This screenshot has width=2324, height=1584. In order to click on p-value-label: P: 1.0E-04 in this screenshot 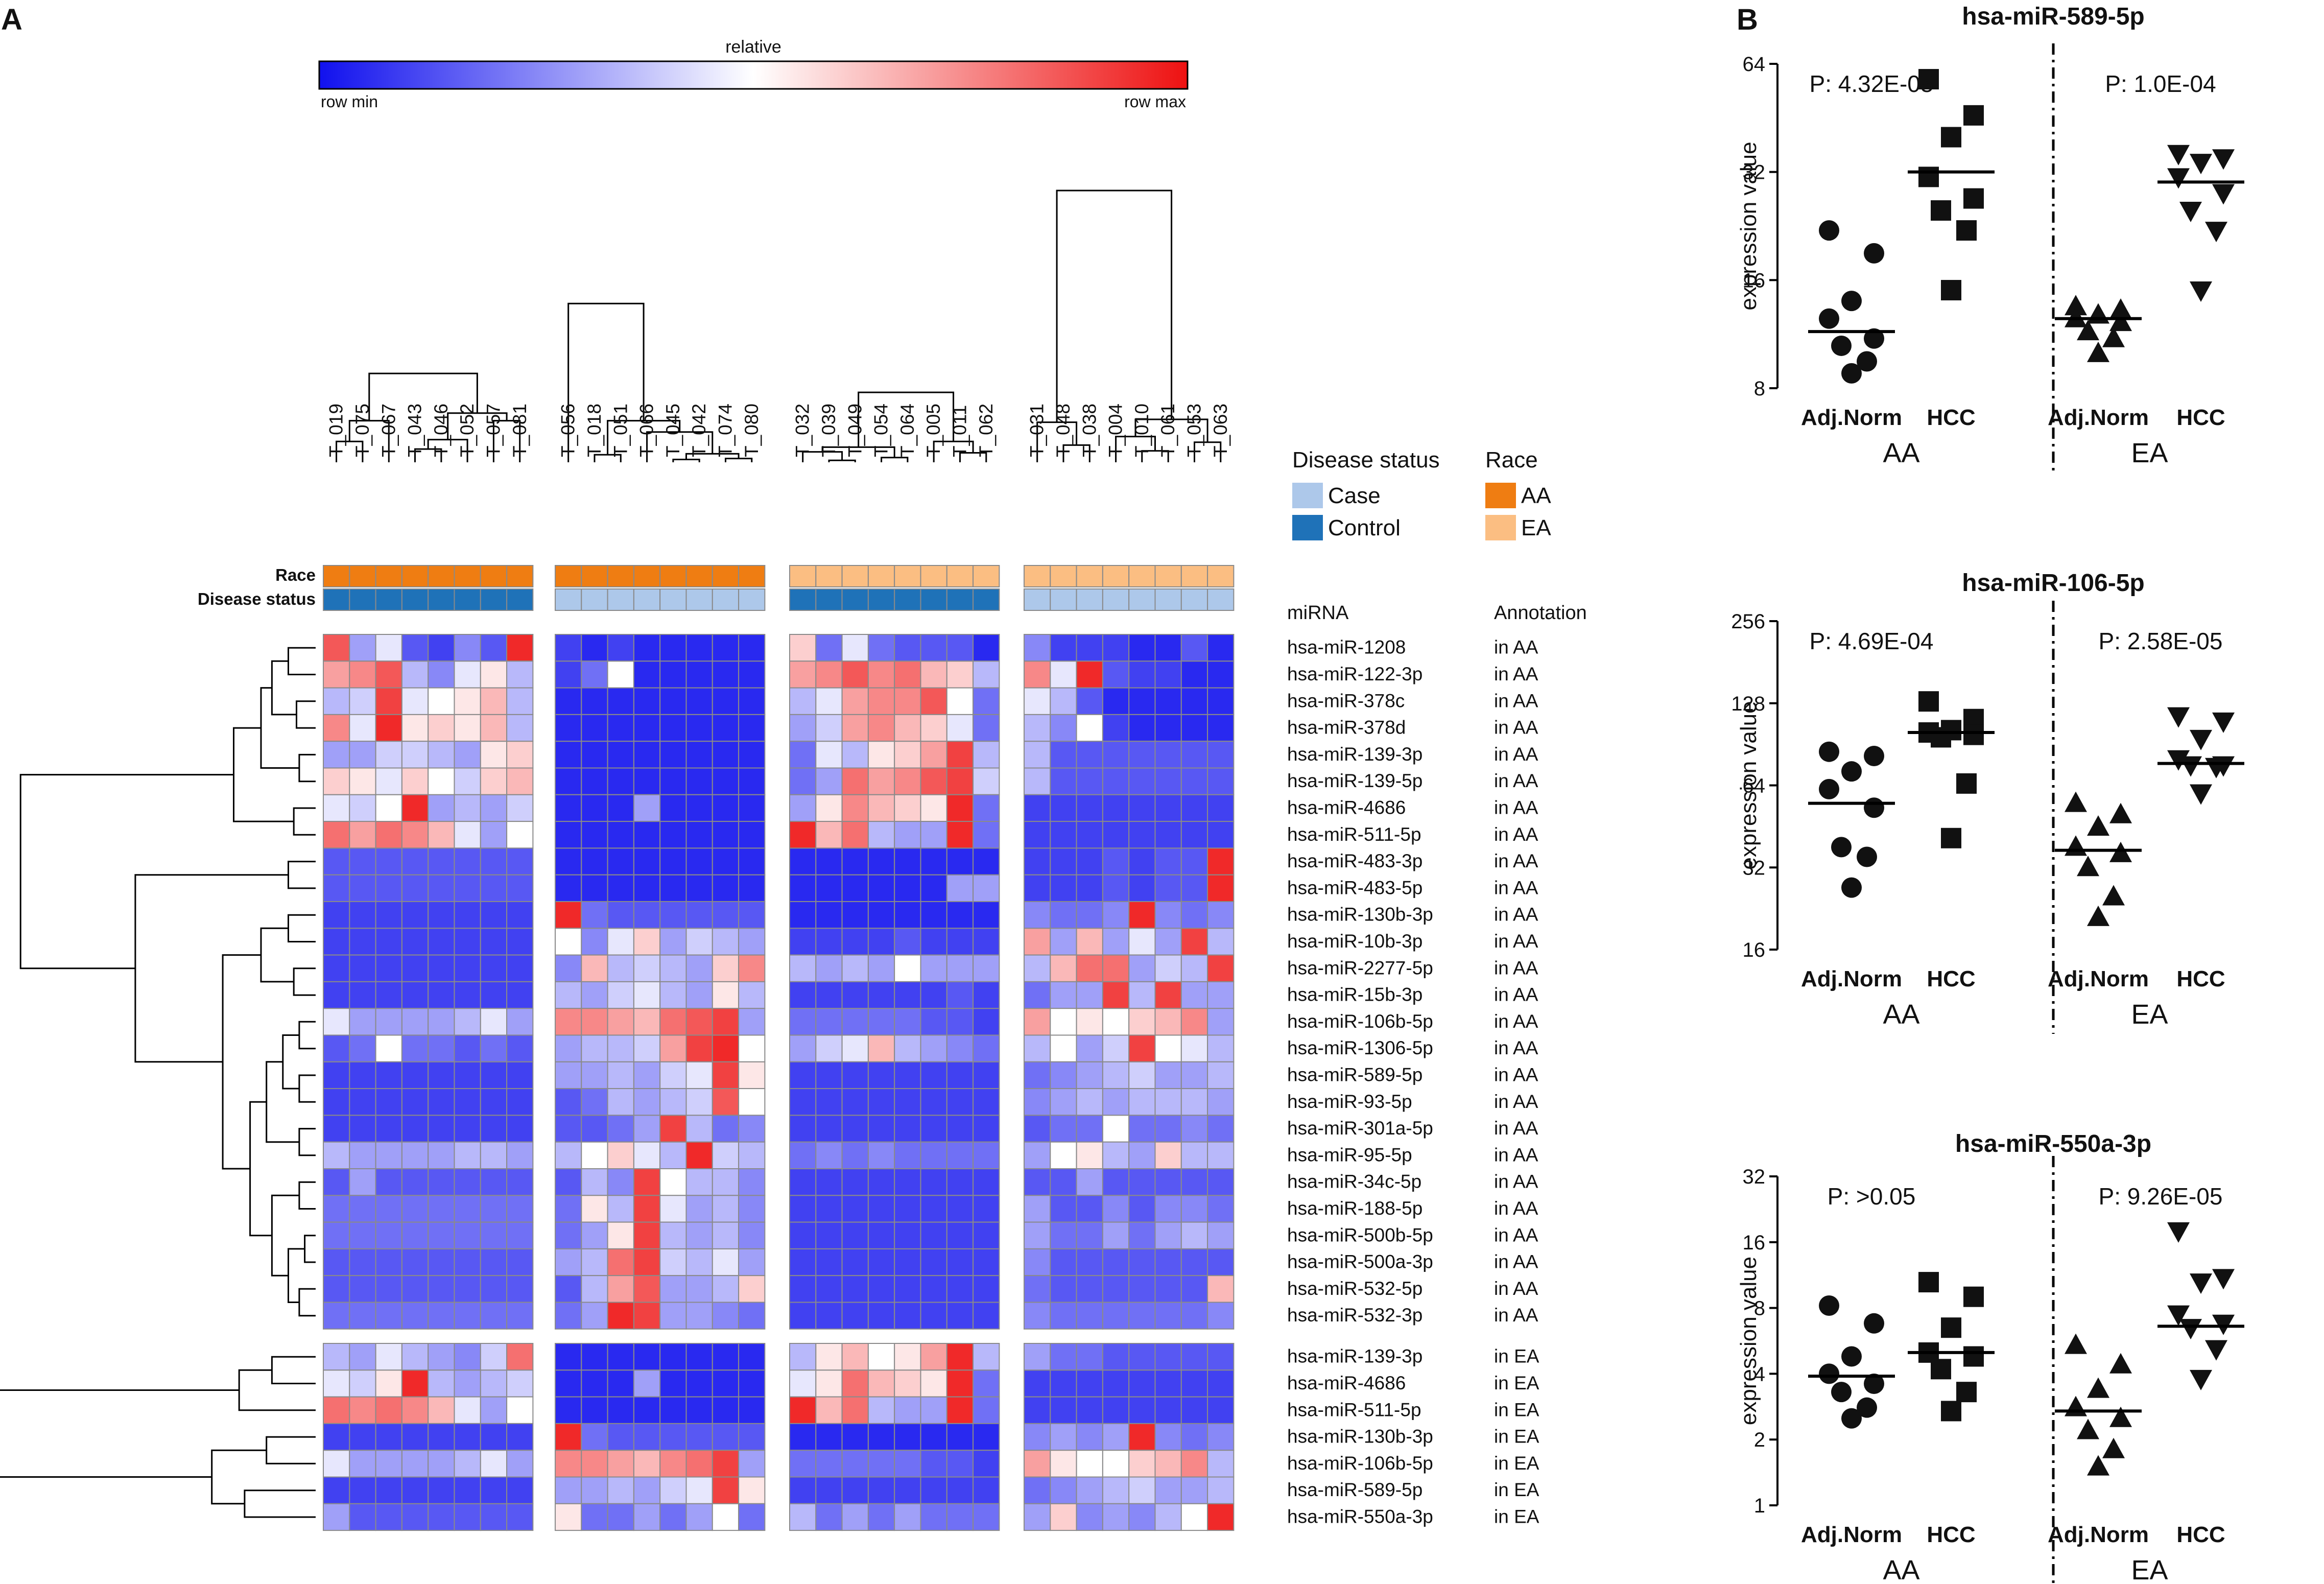, I will do `click(2160, 83)`.